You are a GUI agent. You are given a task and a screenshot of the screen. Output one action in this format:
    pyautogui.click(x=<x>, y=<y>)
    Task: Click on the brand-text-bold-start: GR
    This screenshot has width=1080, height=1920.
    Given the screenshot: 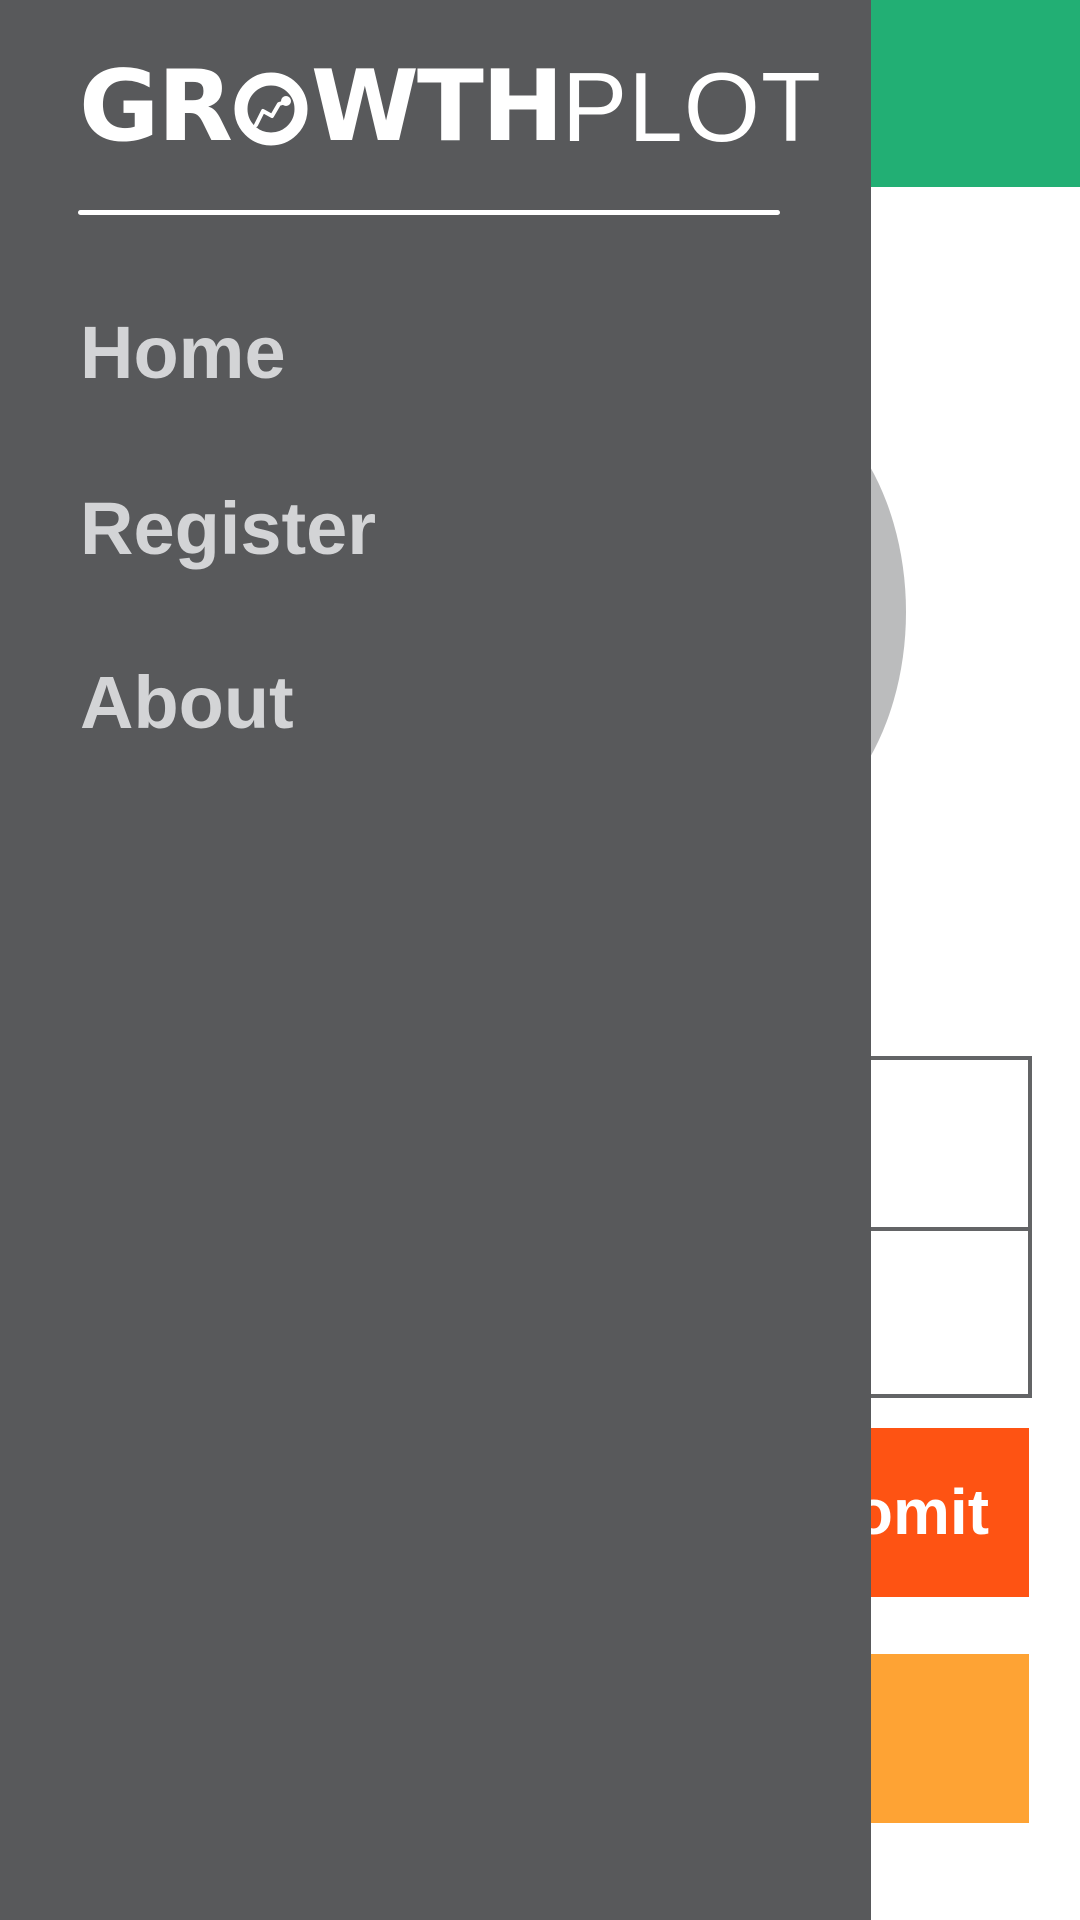 What is the action you would take?
    pyautogui.click(x=156, y=107)
    